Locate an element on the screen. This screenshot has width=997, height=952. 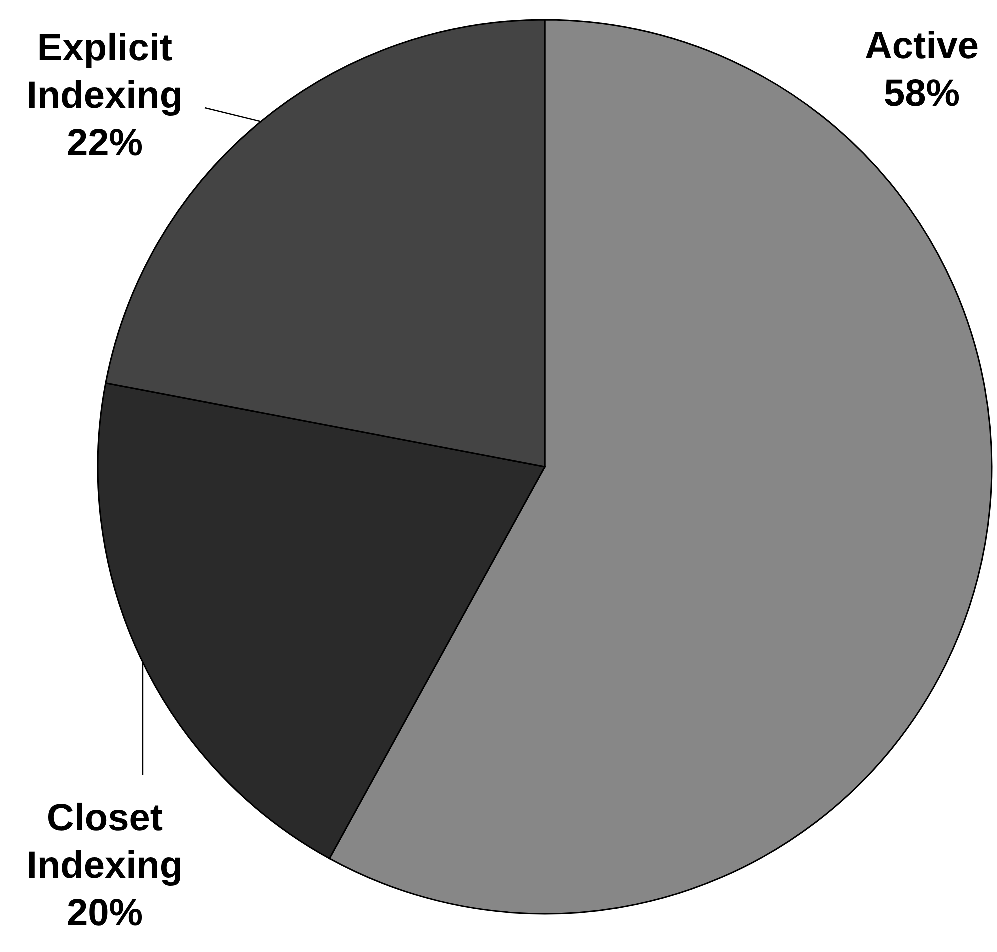
data-label: 58% is located at coordinates (922, 93).